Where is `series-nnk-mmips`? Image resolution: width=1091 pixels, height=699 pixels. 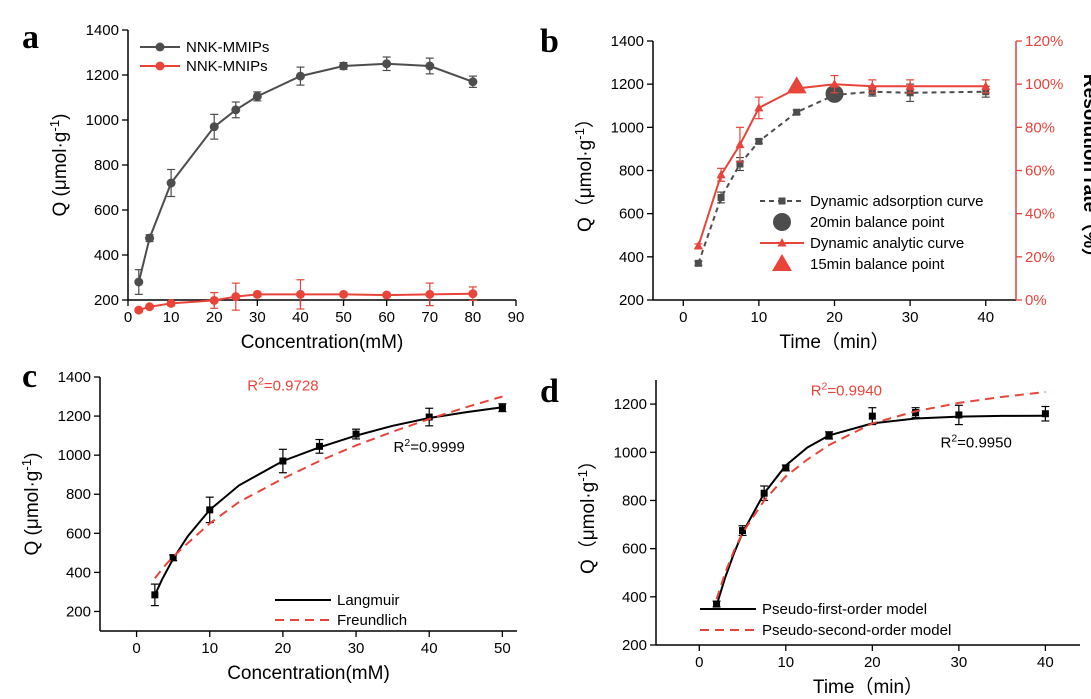
series-nnk-mmips is located at coordinates (306, 175).